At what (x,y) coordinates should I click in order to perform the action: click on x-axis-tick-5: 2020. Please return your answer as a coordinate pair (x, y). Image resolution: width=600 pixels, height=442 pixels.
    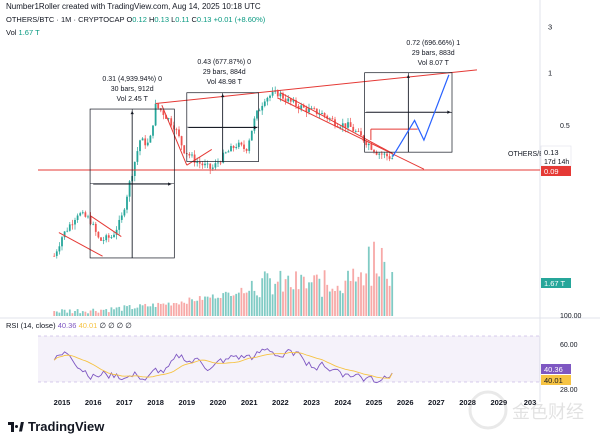
    Looking at the image, I should click on (218, 402).